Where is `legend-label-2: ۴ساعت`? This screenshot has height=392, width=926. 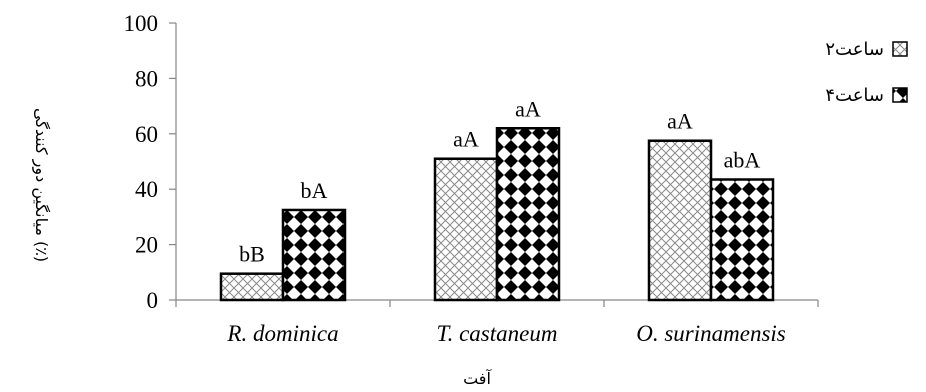
legend-label-2: ۴ساعت is located at coordinates (854, 95).